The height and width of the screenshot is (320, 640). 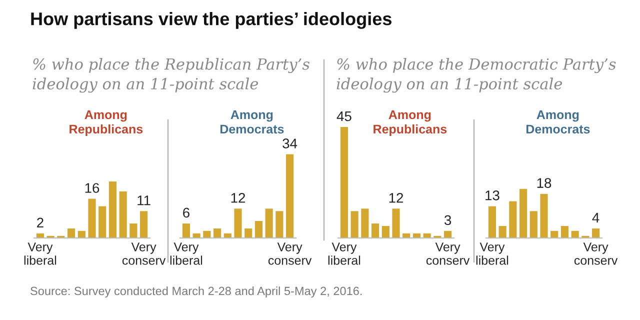 What do you see at coordinates (448, 220) in the screenshot?
I see `data-label: 3` at bounding box center [448, 220].